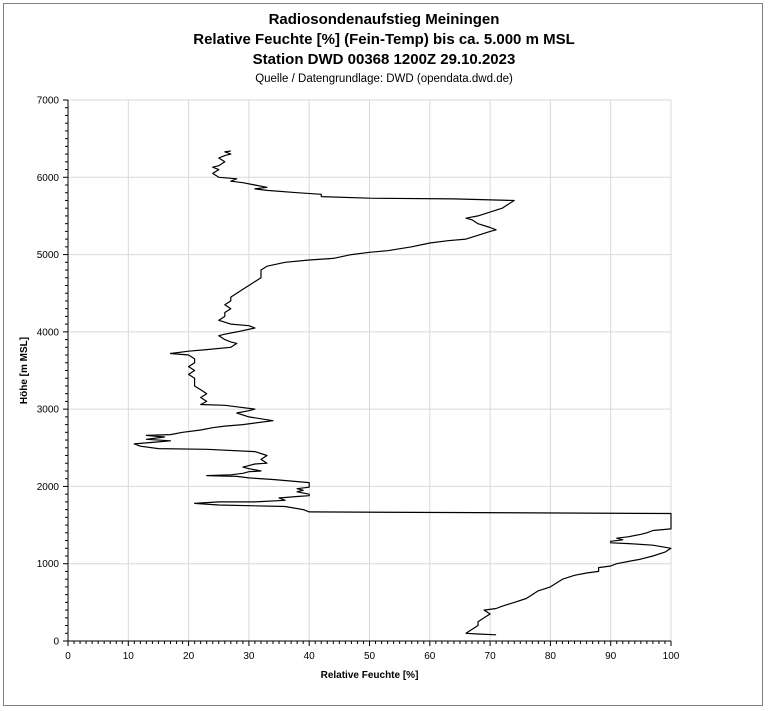 This screenshot has width=768, height=711. I want to click on x-tick-label: 90, so click(611, 656).